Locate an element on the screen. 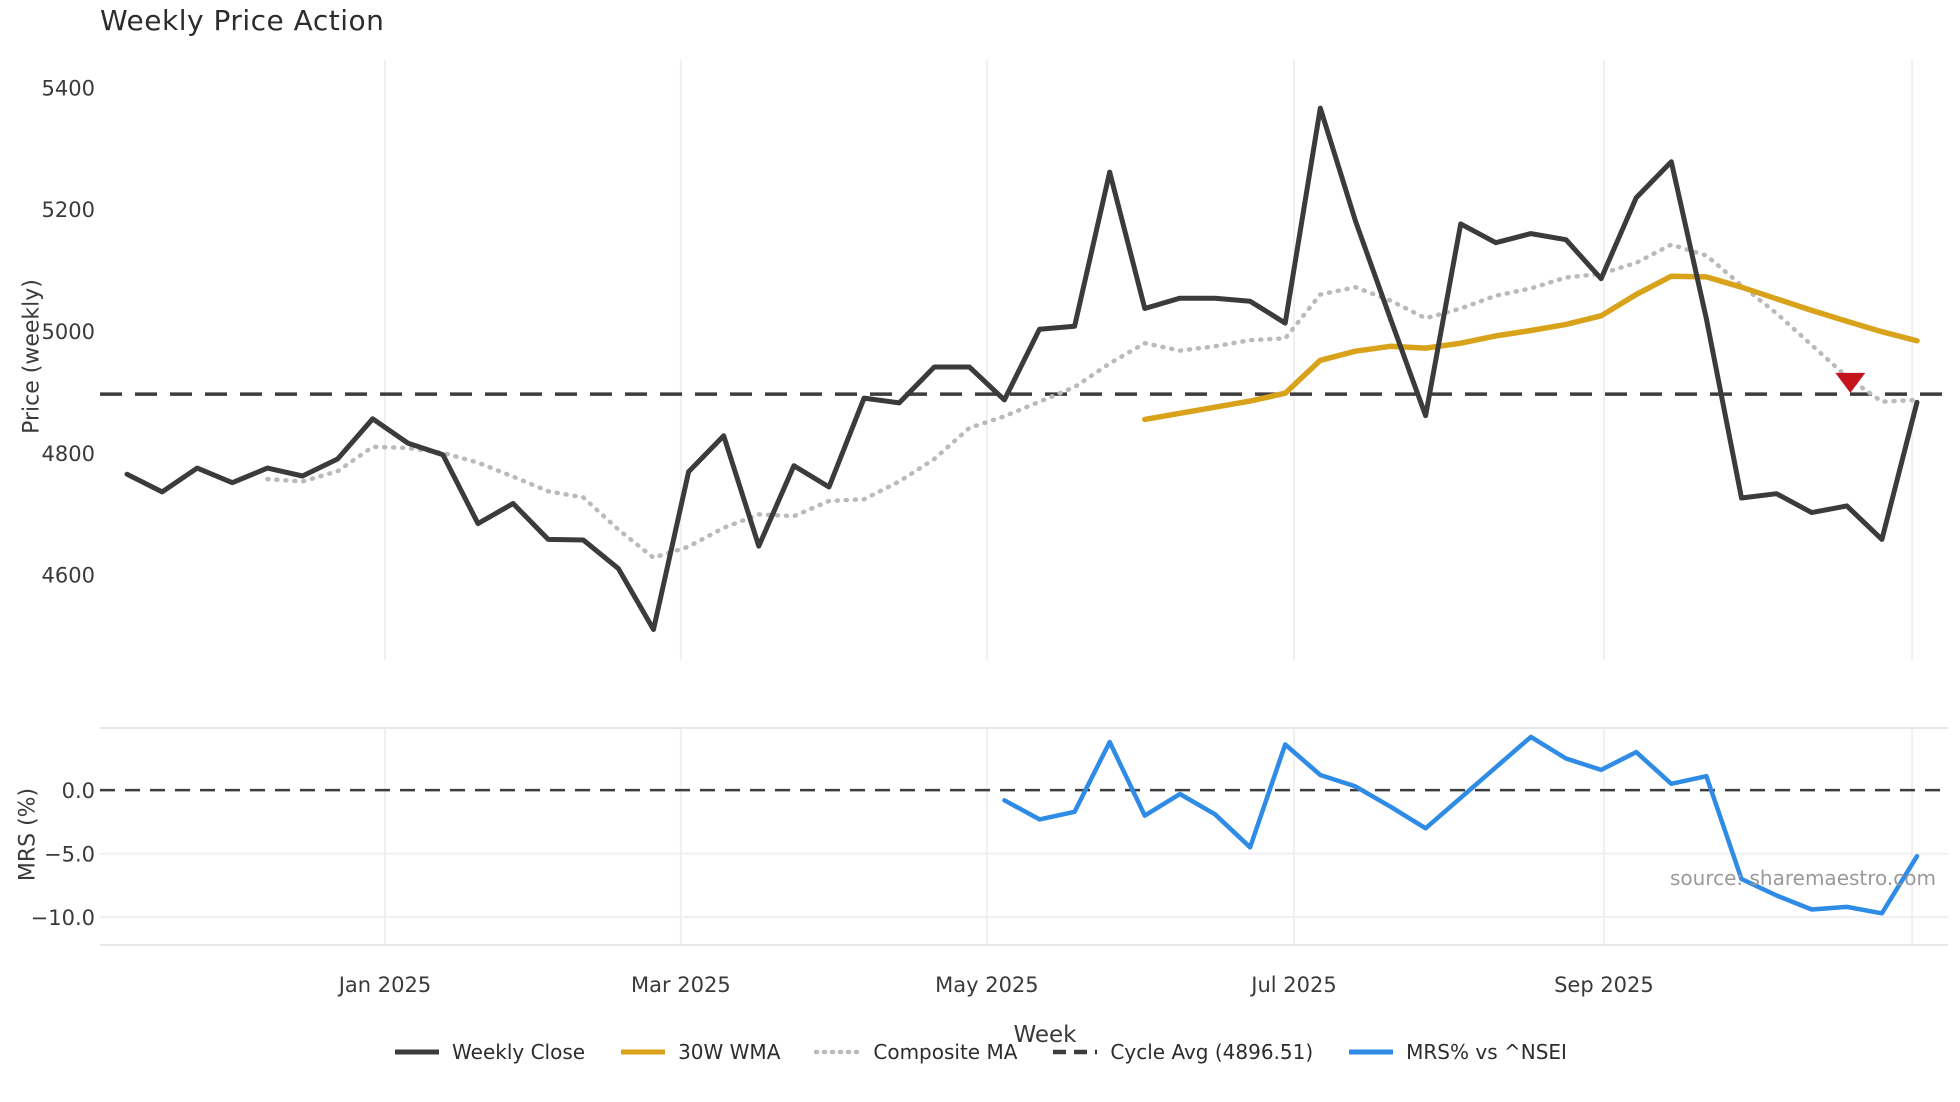 The image size is (1960, 1102). legend-item: Composite MA is located at coordinates (915, 1052).